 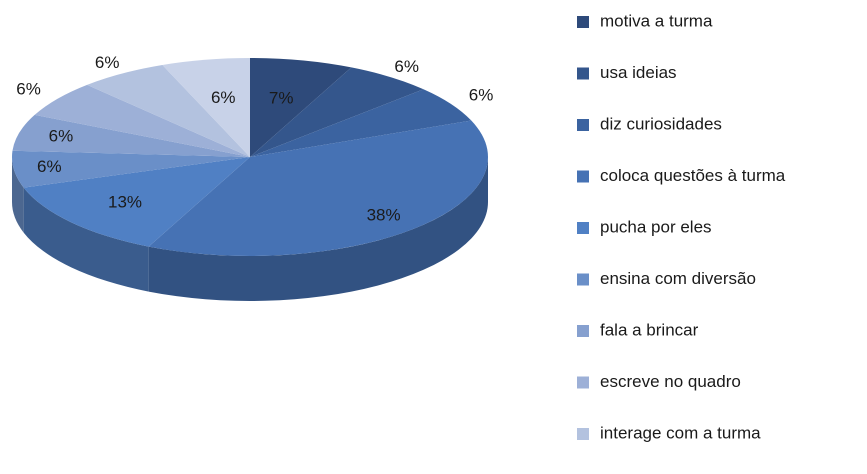 I want to click on legend-label: interage com a turma, so click(x=680, y=432).